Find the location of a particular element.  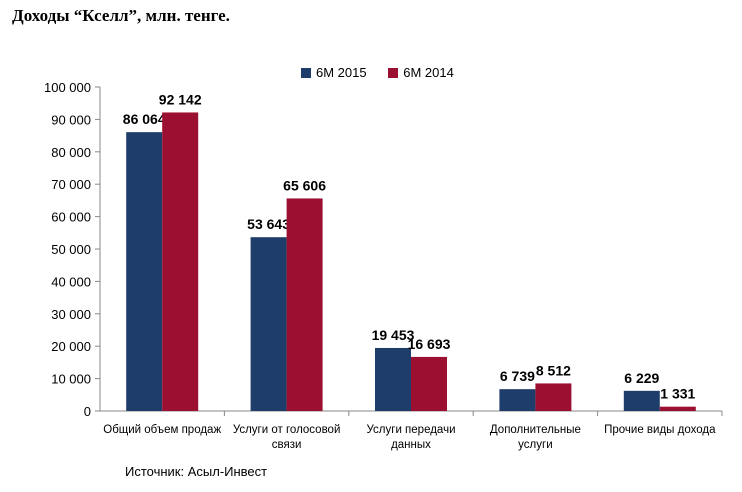

data-label: 92 142 is located at coordinates (180, 99).